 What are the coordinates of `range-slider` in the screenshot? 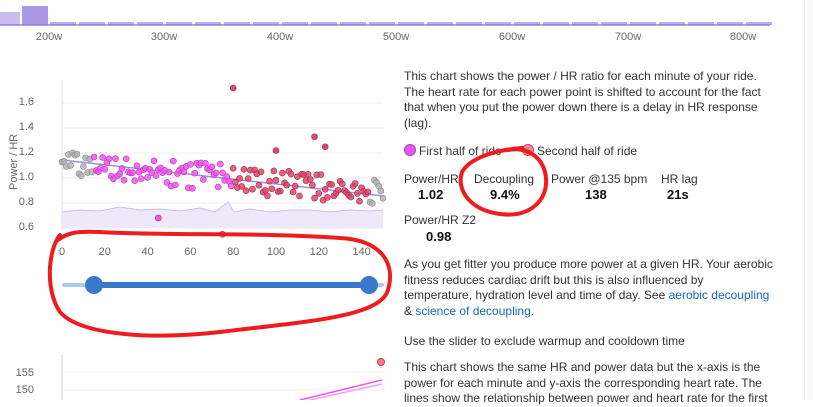 It's located at (223, 285).